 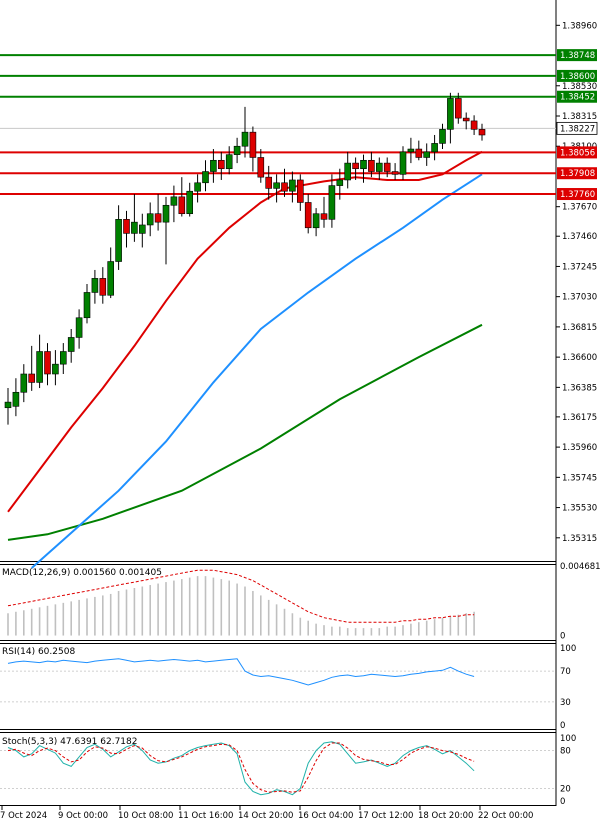 What do you see at coordinates (579, 418) in the screenshot?
I see `price-tick-label: 1.36175` at bounding box center [579, 418].